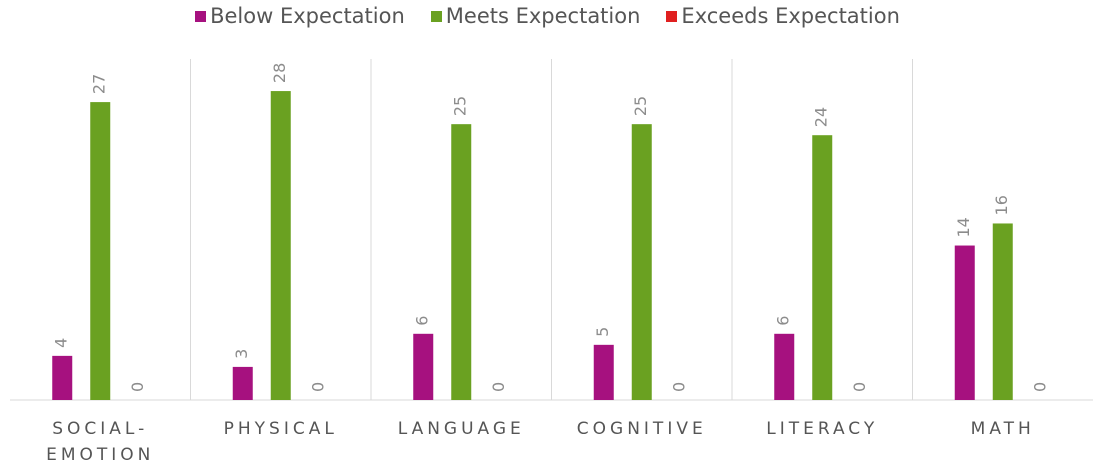  I want to click on data-label: 27, so click(99, 84).